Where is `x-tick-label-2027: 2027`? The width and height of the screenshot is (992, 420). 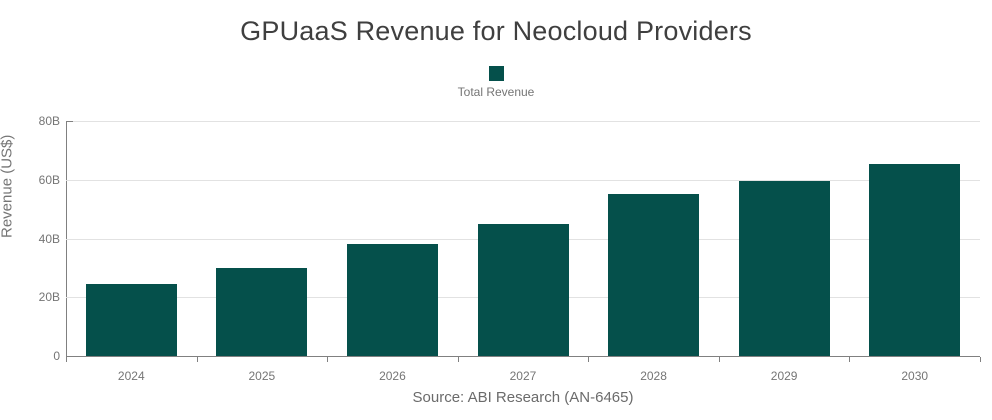
x-tick-label-2027: 2027 is located at coordinates (523, 376).